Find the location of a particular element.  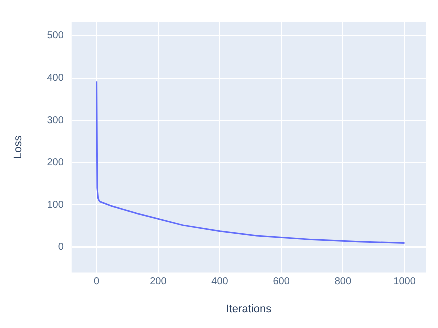

y-tick-label: 500 is located at coordinates (55, 36).